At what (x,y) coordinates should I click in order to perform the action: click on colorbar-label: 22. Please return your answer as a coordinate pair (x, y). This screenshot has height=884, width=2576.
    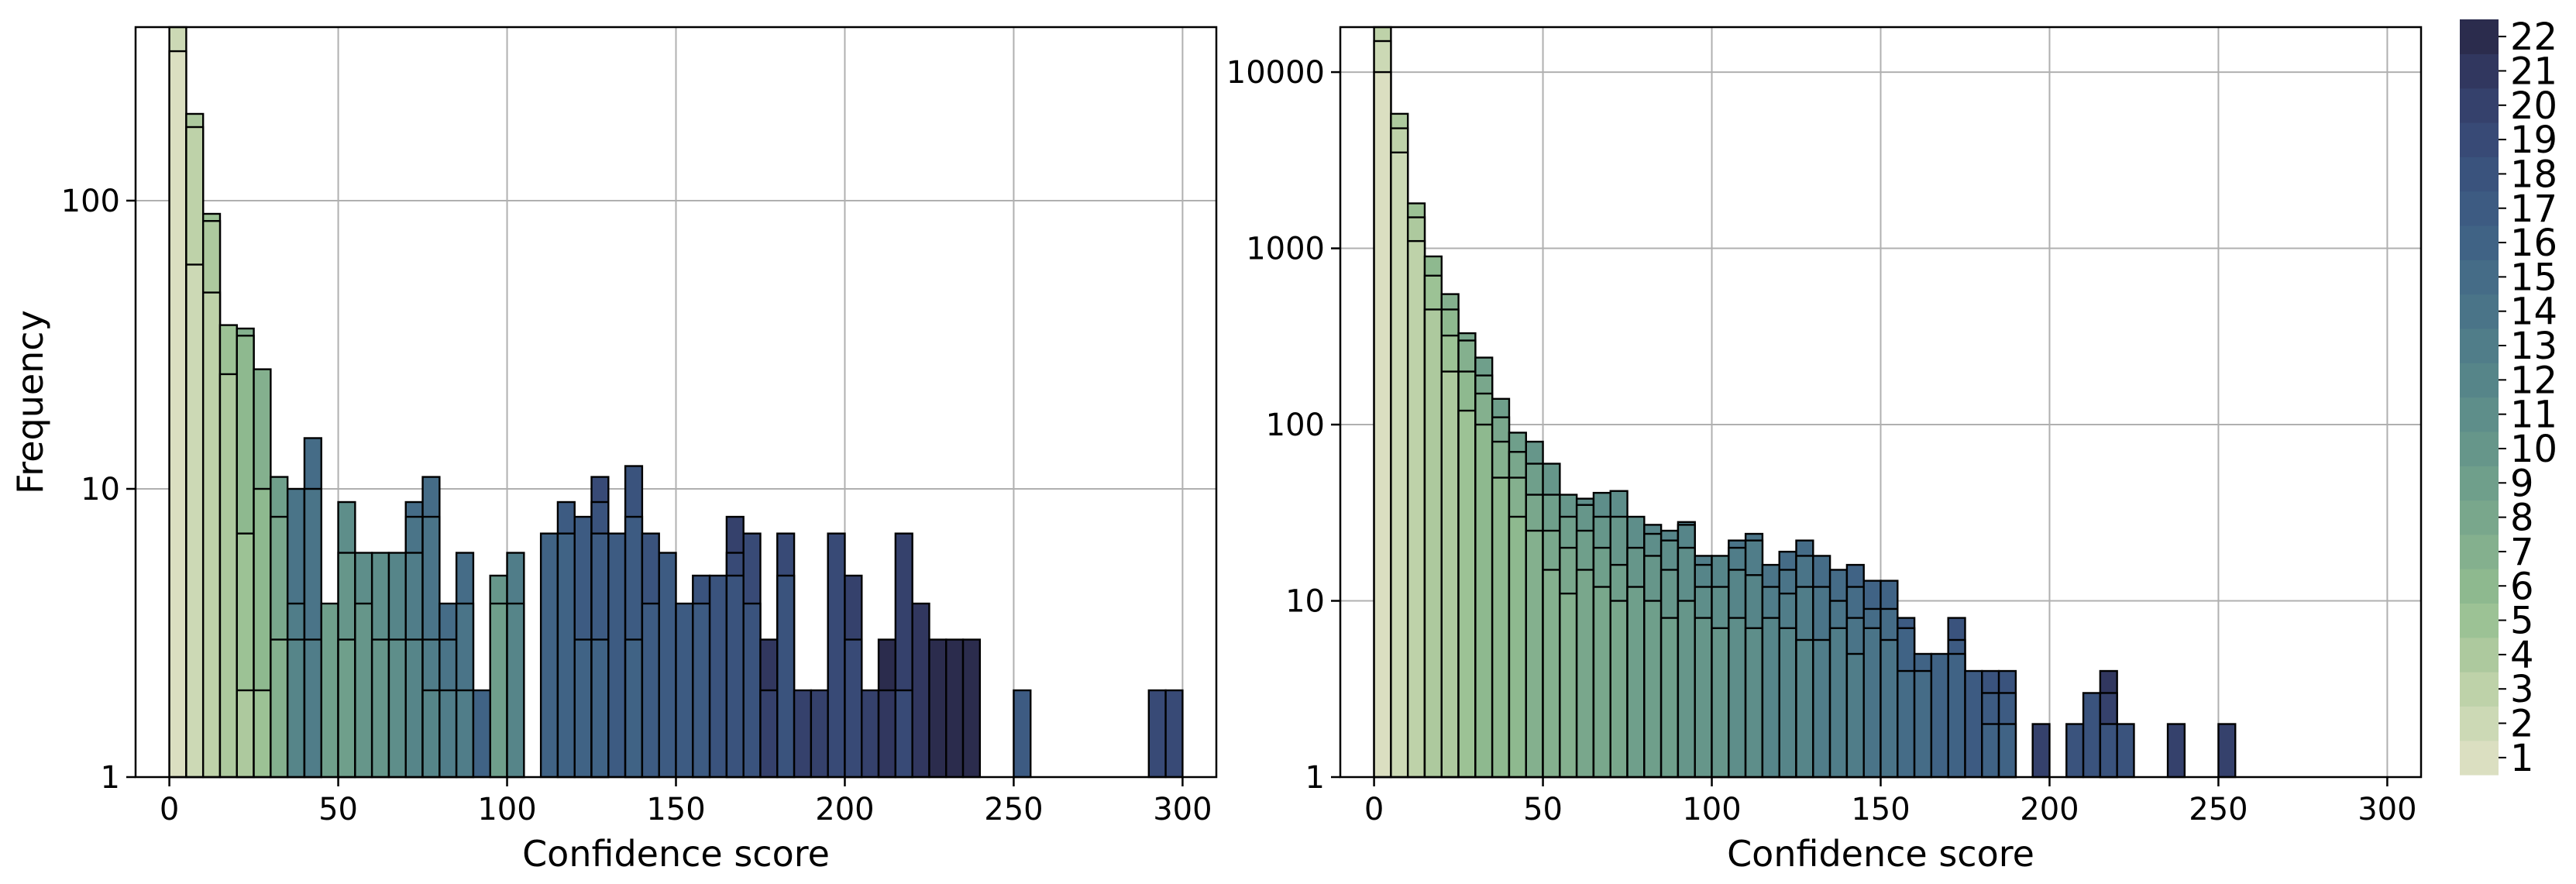
    Looking at the image, I should click on (2533, 37).